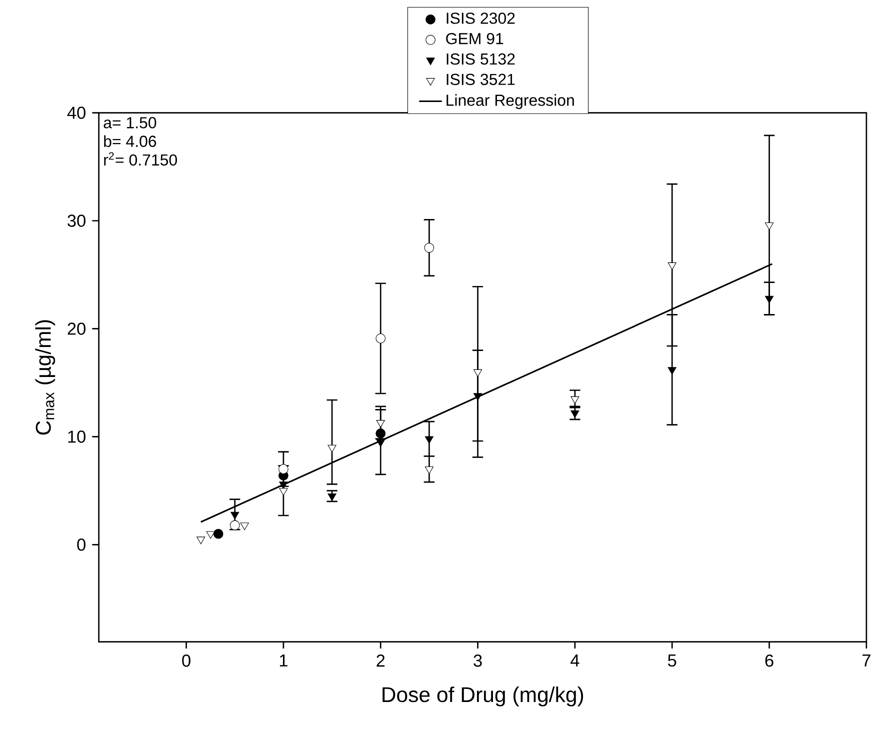 The height and width of the screenshot is (733, 877). What do you see at coordinates (77, 221) in the screenshot?
I see `y-tick-label: 30` at bounding box center [77, 221].